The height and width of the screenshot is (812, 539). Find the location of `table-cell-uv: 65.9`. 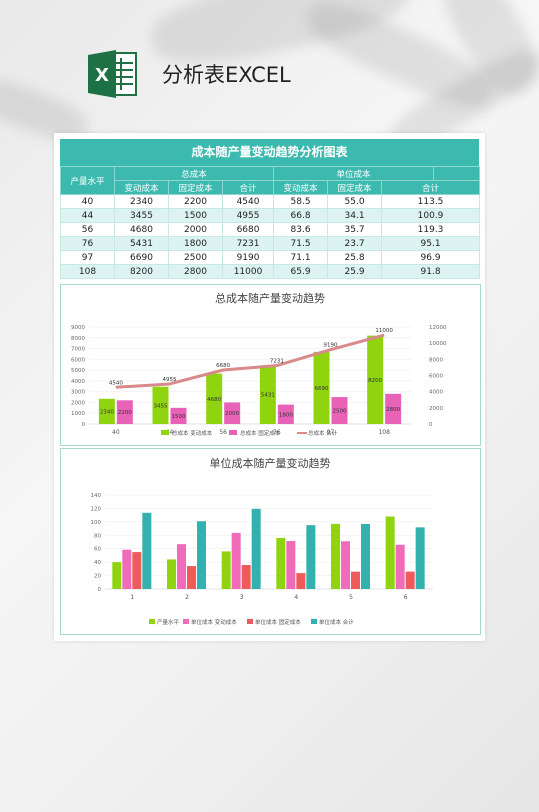

table-cell-uv: 65.9 is located at coordinates (301, 271).